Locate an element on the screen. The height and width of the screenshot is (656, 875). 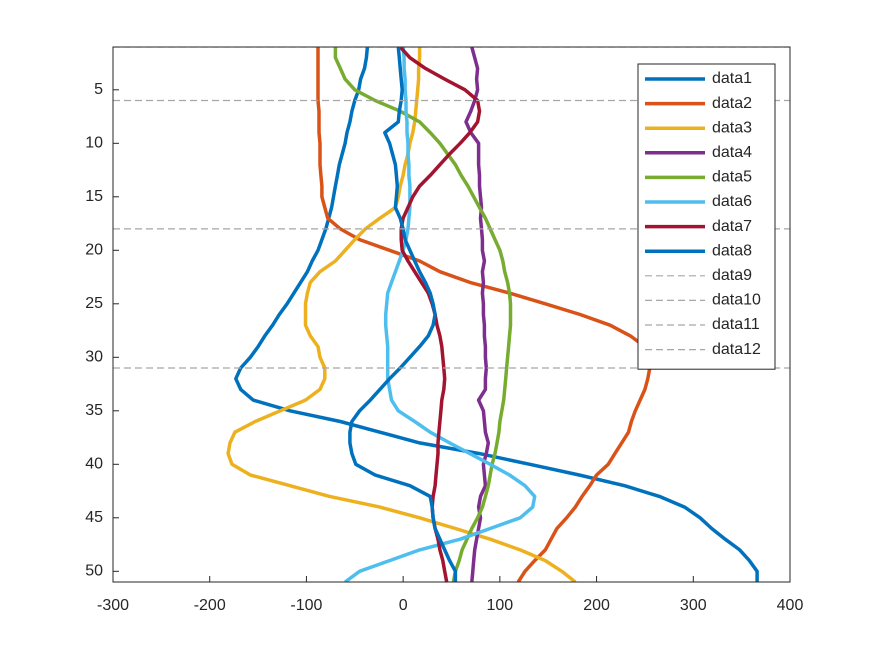
legend-label: data5 is located at coordinates (732, 177).